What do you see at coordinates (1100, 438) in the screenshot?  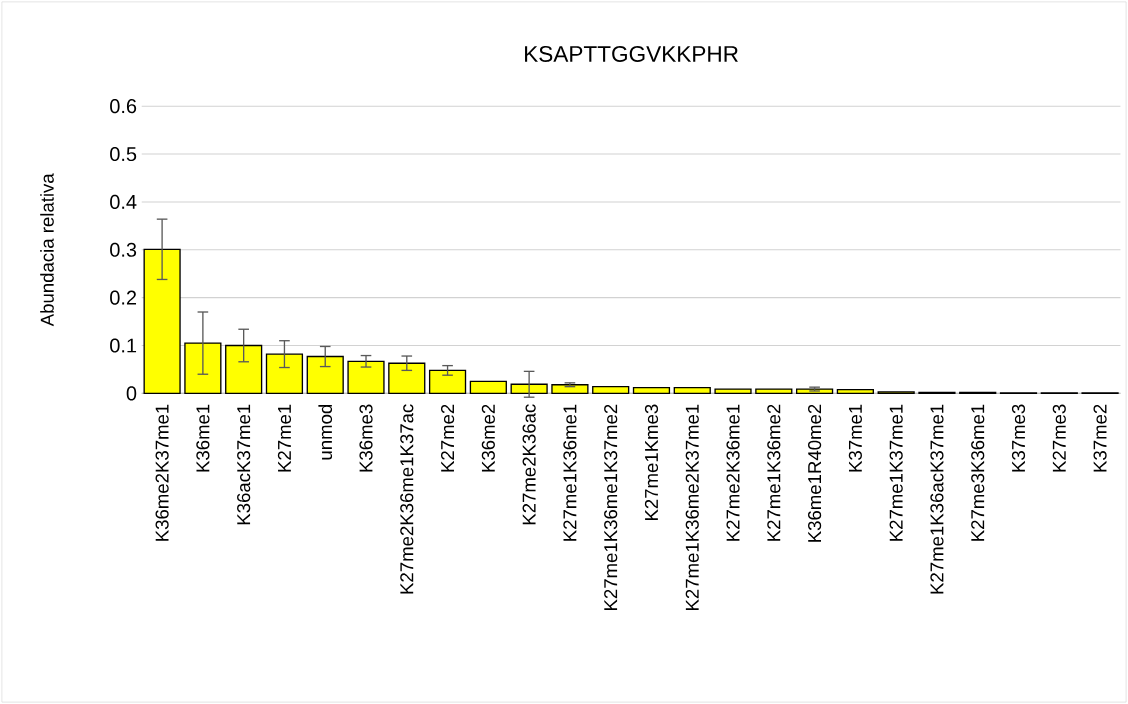 I see `x-tick-label: K37me2` at bounding box center [1100, 438].